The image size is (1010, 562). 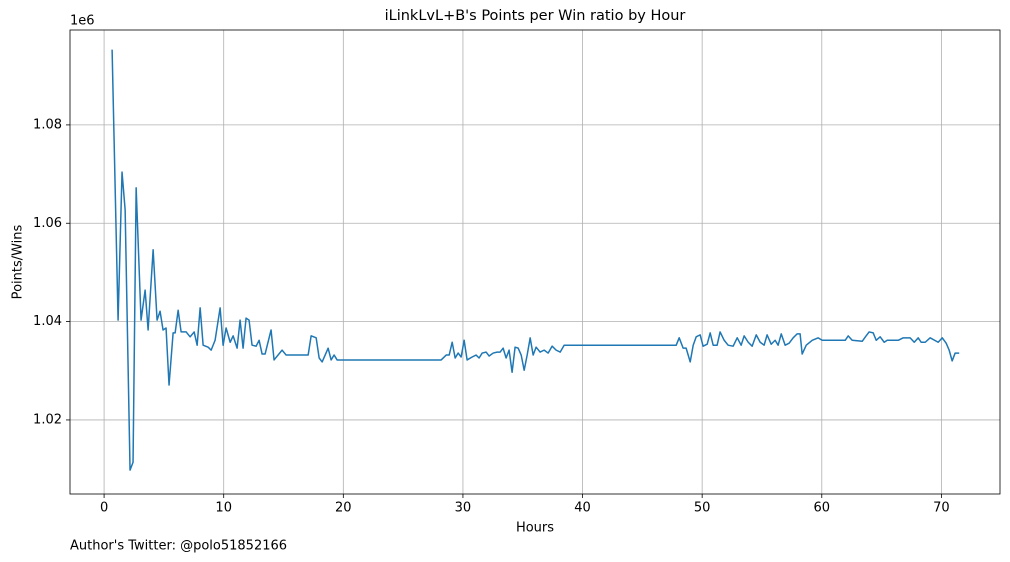 I want to click on x-tick-label: 10, so click(x=223, y=508).